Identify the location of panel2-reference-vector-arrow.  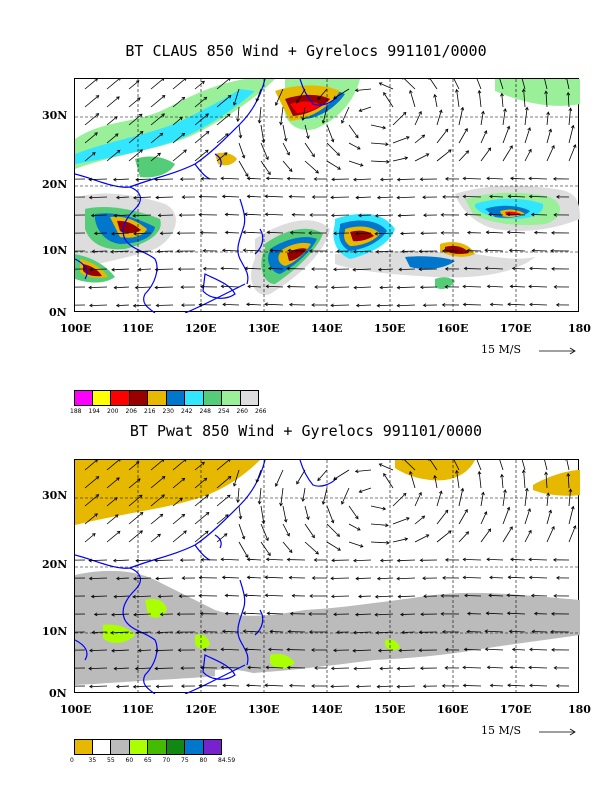
(557, 732).